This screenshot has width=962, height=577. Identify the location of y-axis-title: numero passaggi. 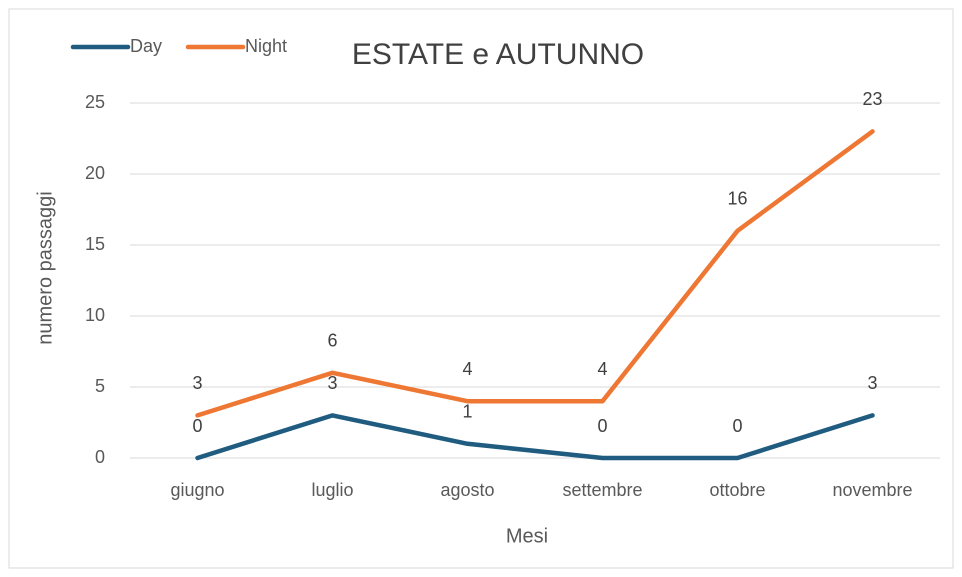
(45, 267).